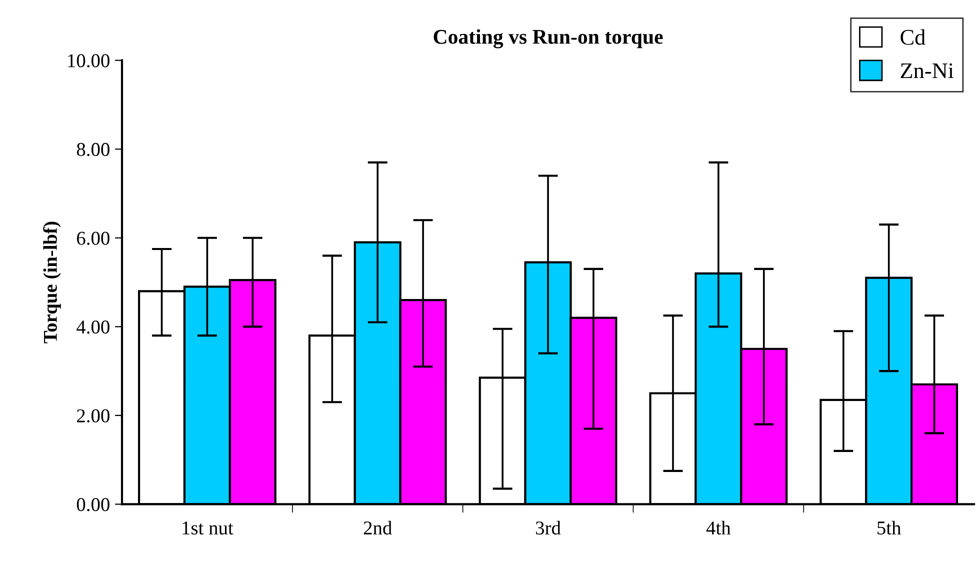 The width and height of the screenshot is (976, 564). What do you see at coordinates (208, 528) in the screenshot?
I see `x-tick-label: 1st nut` at bounding box center [208, 528].